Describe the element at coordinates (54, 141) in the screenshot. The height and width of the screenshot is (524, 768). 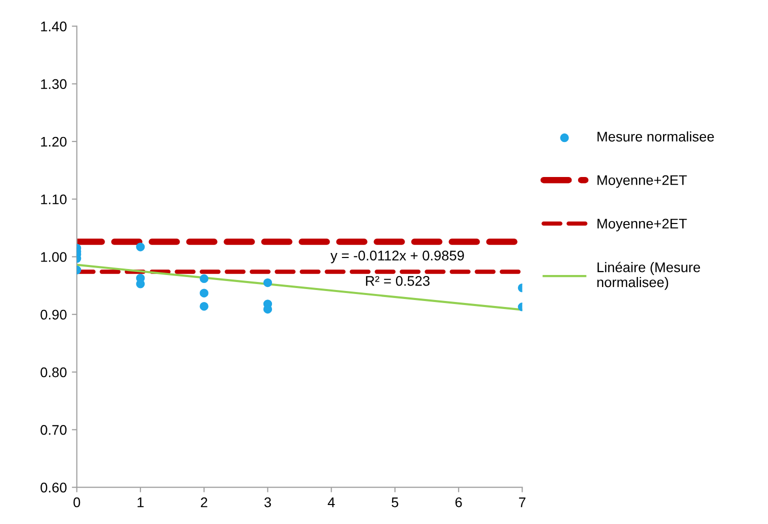
I see `y-tick-label: 1.20` at that location.